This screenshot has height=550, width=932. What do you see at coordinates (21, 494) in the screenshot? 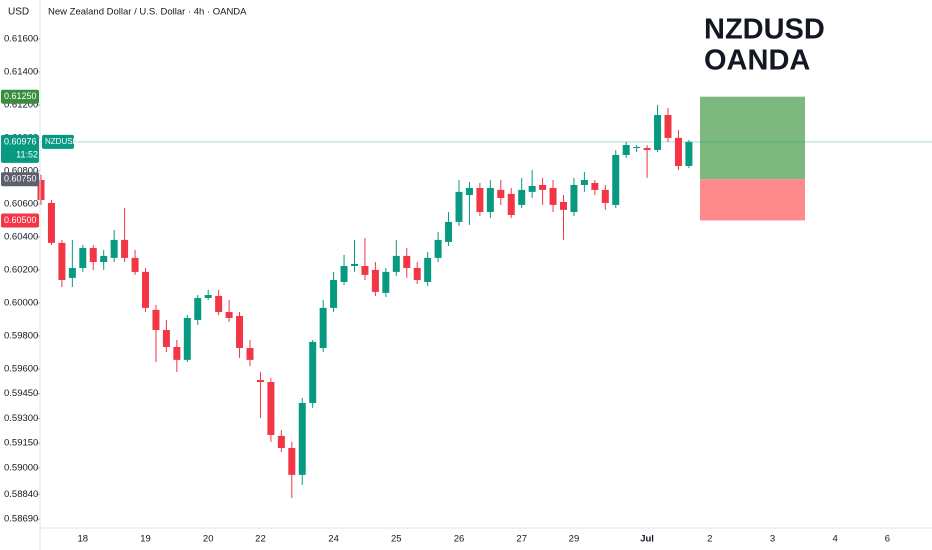
I see `y-tick-label: 0.58840` at bounding box center [21, 494].